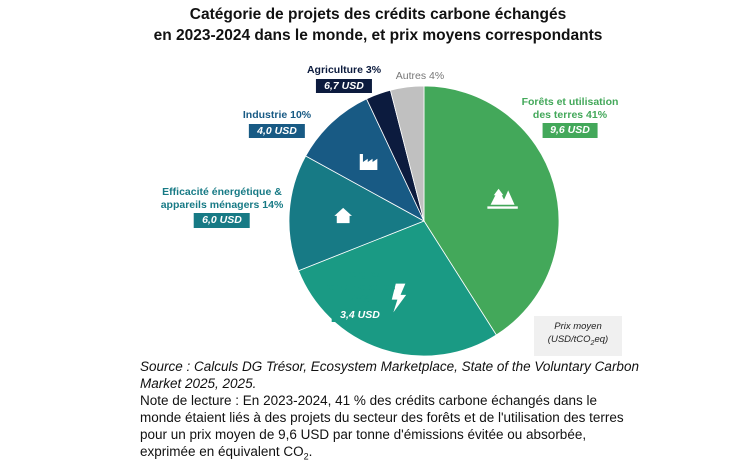  What do you see at coordinates (570, 102) in the screenshot?
I see `slice-label-text: Forêts et utilisation` at bounding box center [570, 102].